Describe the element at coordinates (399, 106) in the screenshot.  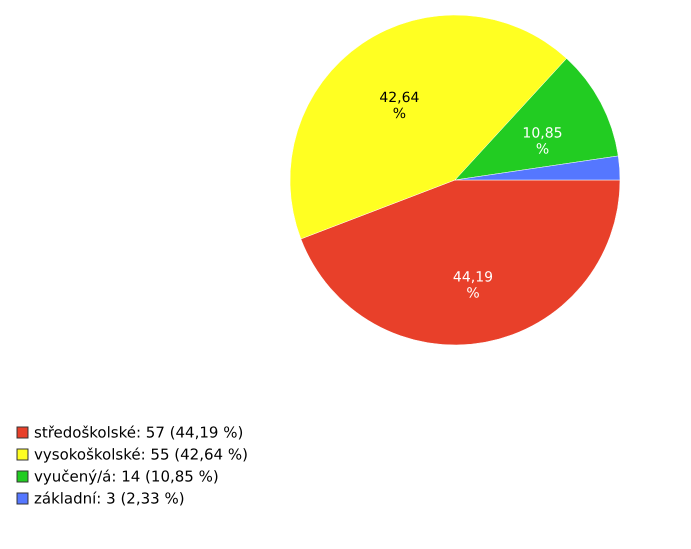
I see `data-label: 42,64 %` at that location.